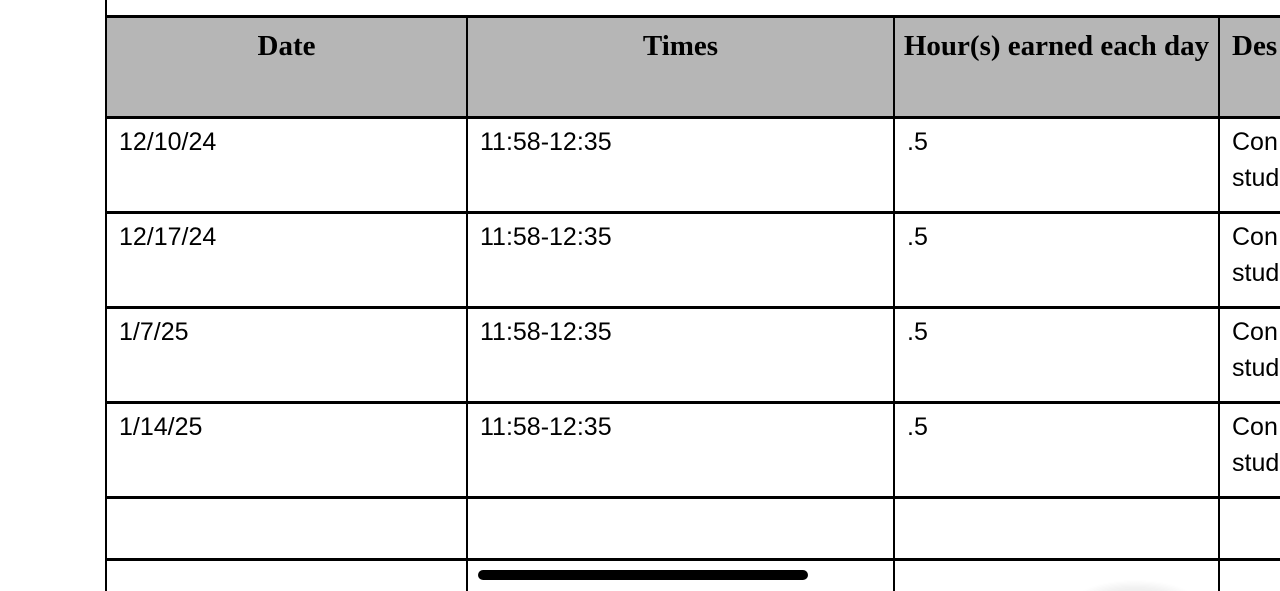 This screenshot has width=1280, height=591. I want to click on cell-date: 1/14/25, so click(286, 450).